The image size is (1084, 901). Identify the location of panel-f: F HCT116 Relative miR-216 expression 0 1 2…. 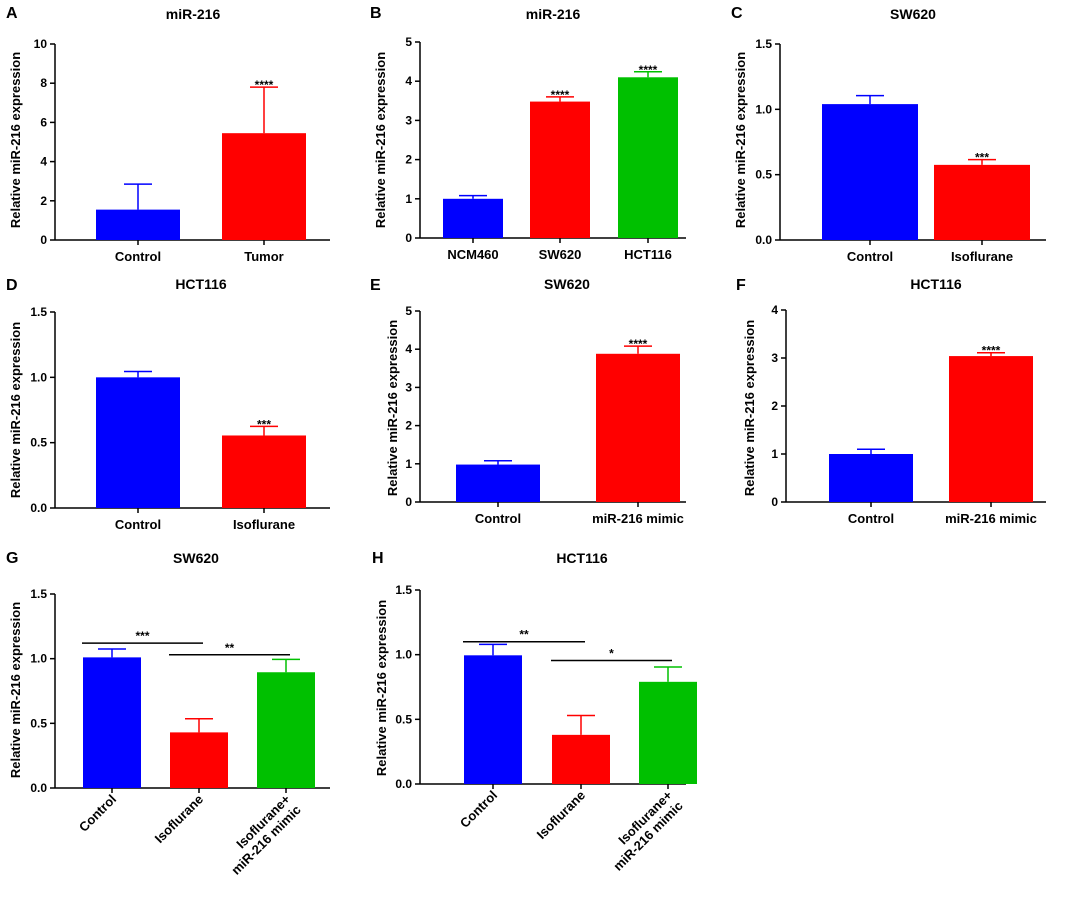
(891, 401).